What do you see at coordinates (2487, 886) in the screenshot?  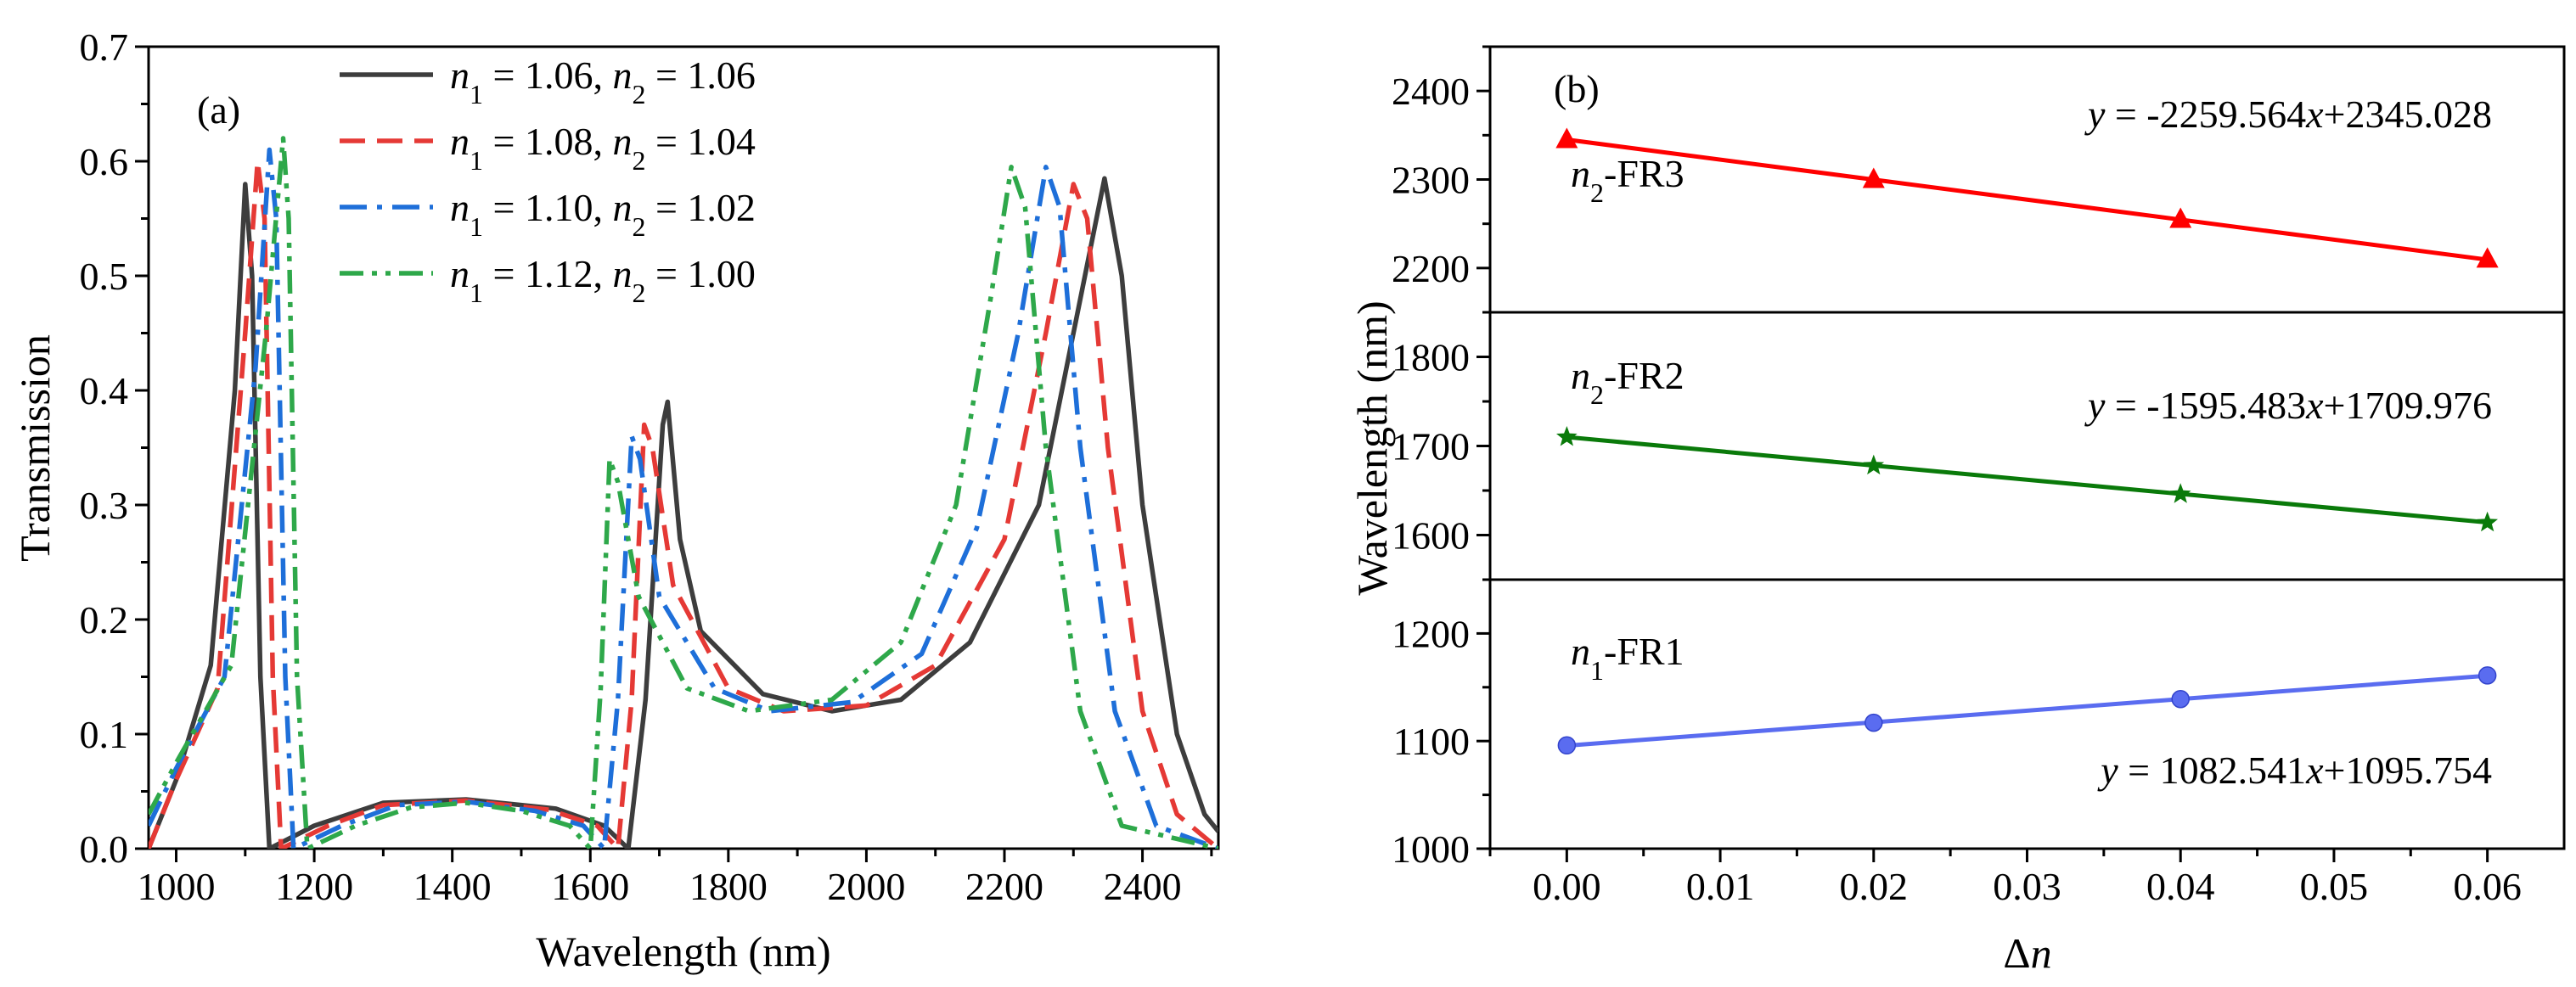 I see `b-x-tick-label-6: 0.06` at bounding box center [2487, 886].